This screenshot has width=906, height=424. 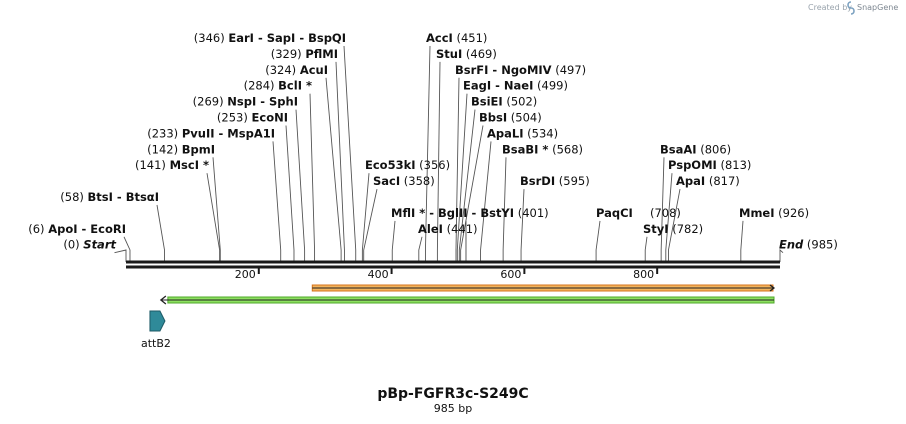 I want to click on cut-position: (284), so click(x=261, y=86).